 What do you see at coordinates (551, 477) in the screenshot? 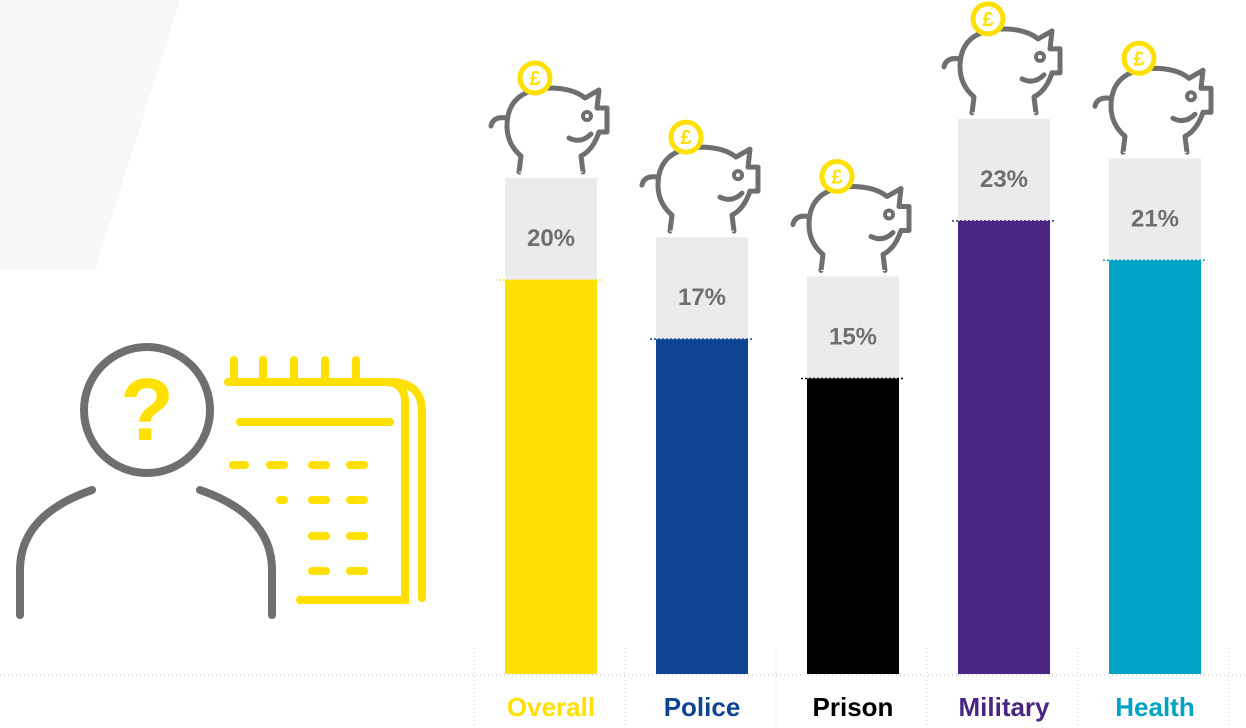
I see `bar-overall` at bounding box center [551, 477].